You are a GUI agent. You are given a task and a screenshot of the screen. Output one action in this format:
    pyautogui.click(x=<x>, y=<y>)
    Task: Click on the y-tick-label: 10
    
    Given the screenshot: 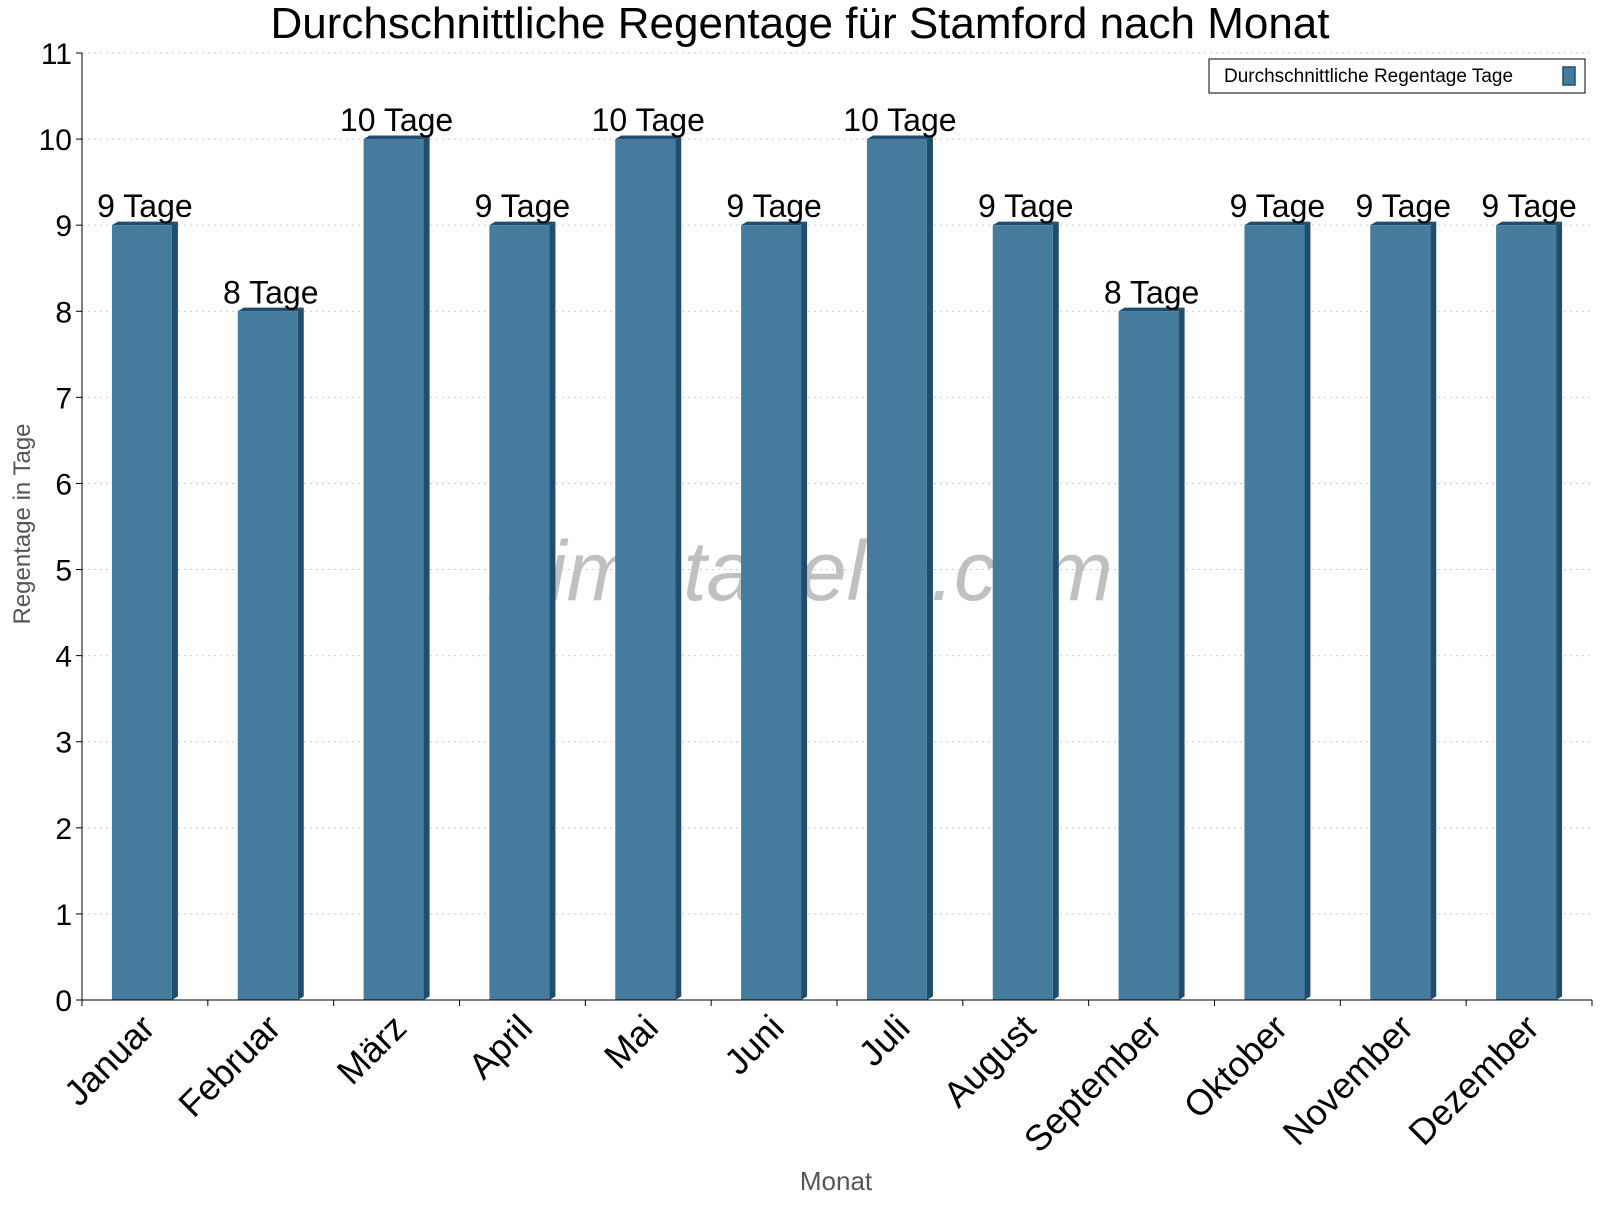 What is the action you would take?
    pyautogui.click(x=55, y=140)
    